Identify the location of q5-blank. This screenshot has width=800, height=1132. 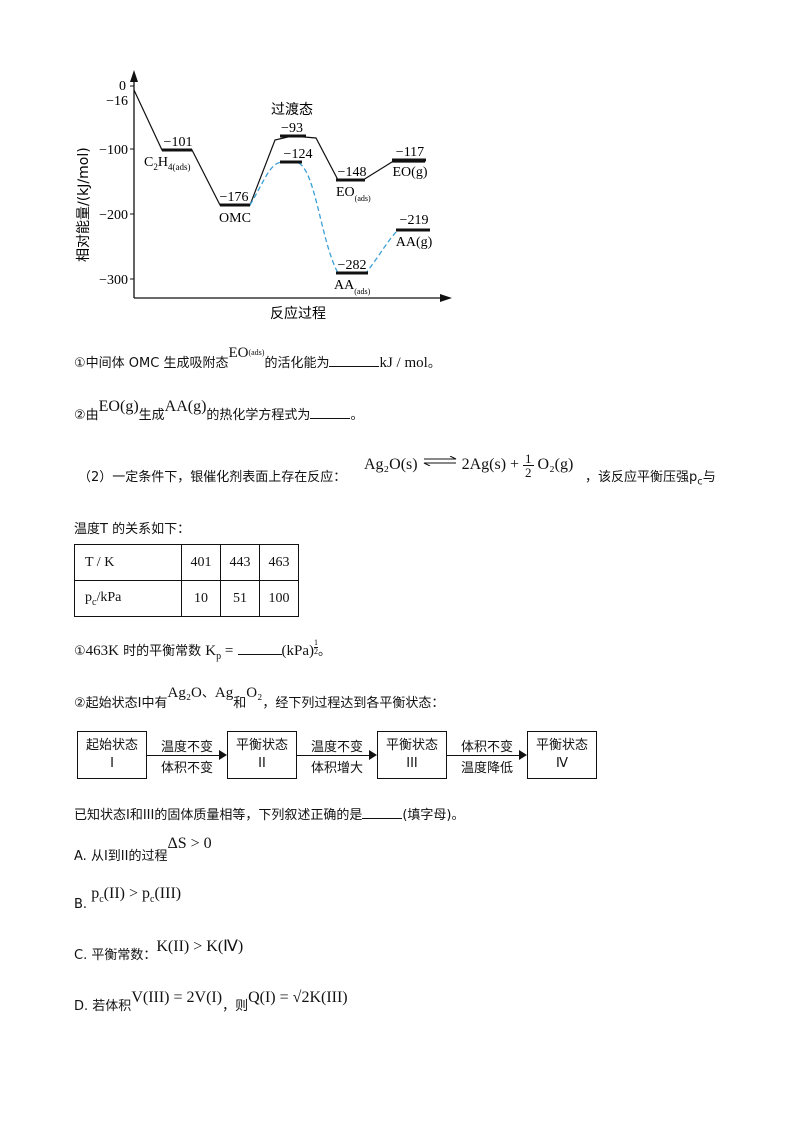
(382, 818).